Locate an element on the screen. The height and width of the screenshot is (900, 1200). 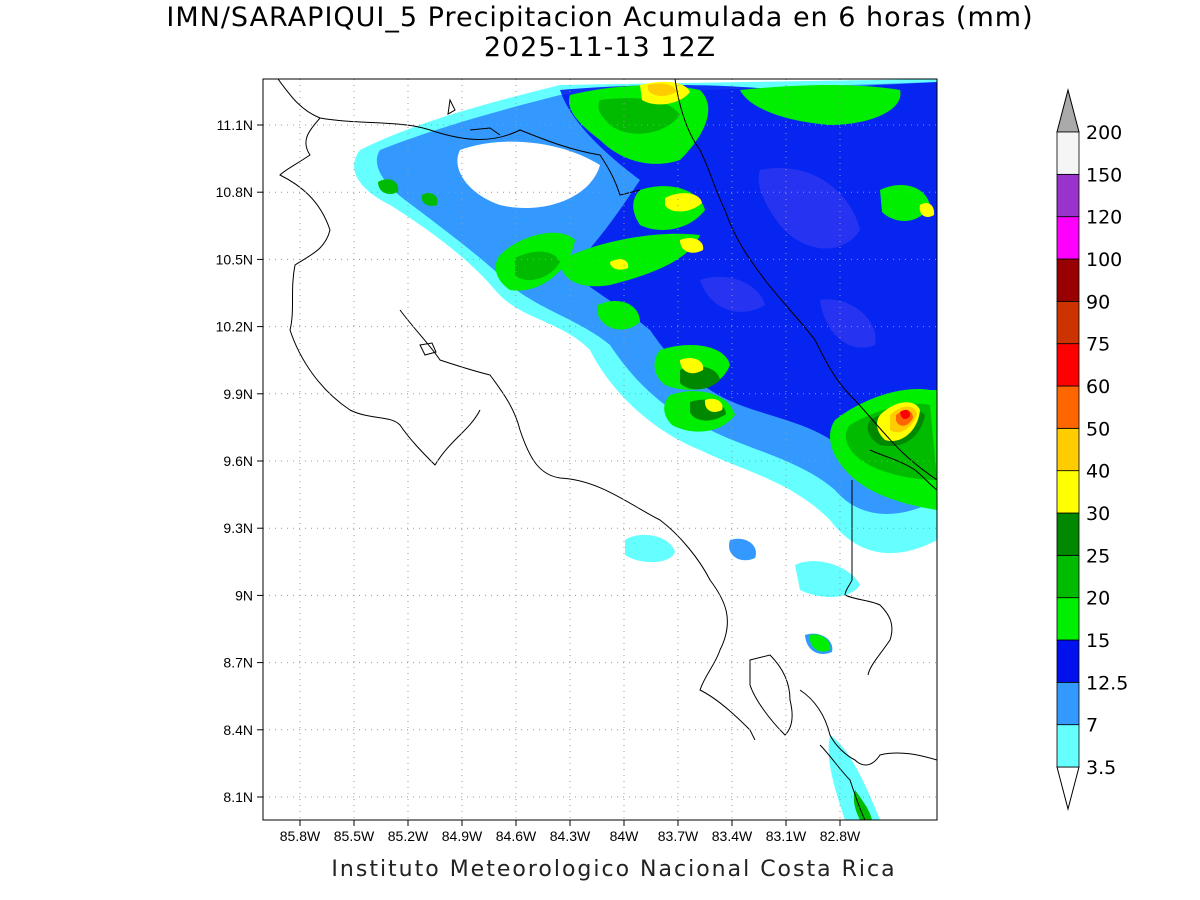
colorbar-level-label: 120 is located at coordinates (1104, 218).